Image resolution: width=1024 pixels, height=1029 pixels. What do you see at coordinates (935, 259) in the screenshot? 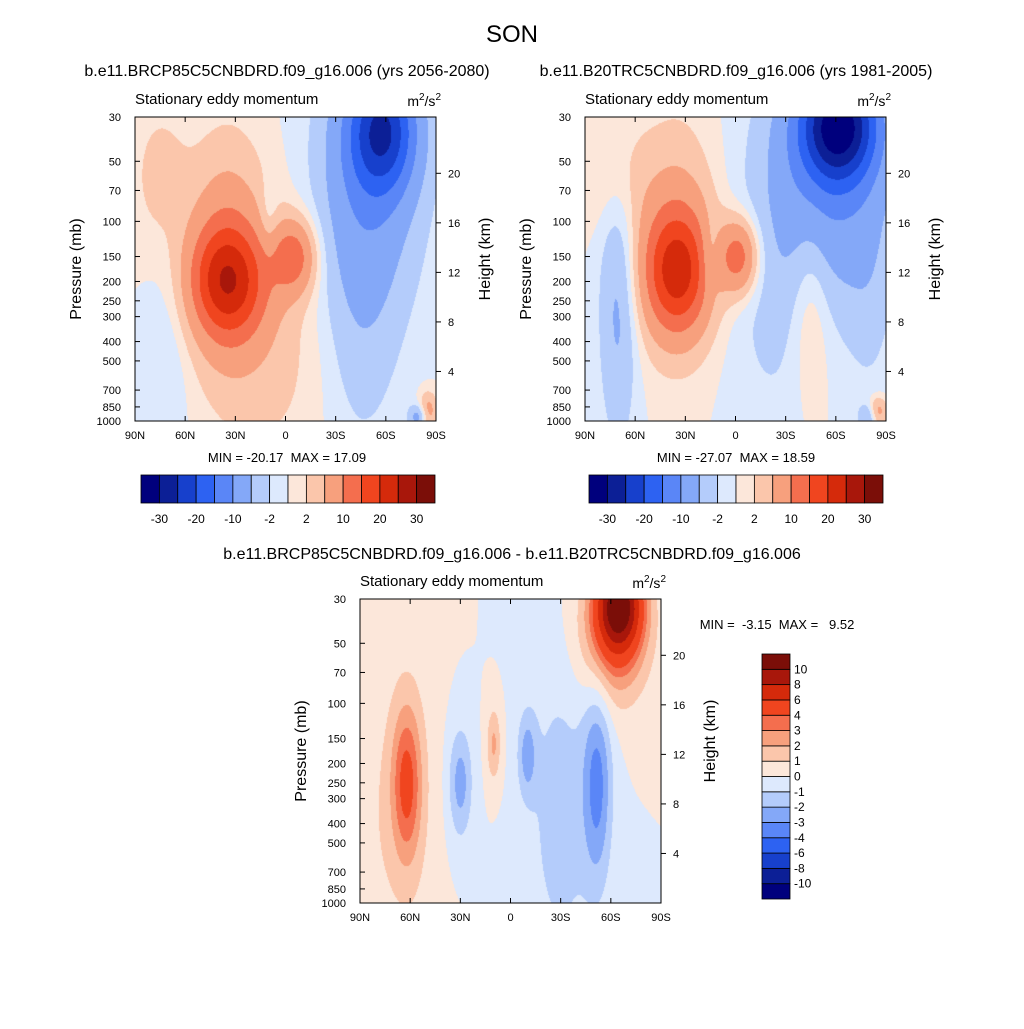
I see `y-axis-title-right: Height (km)` at bounding box center [935, 259].